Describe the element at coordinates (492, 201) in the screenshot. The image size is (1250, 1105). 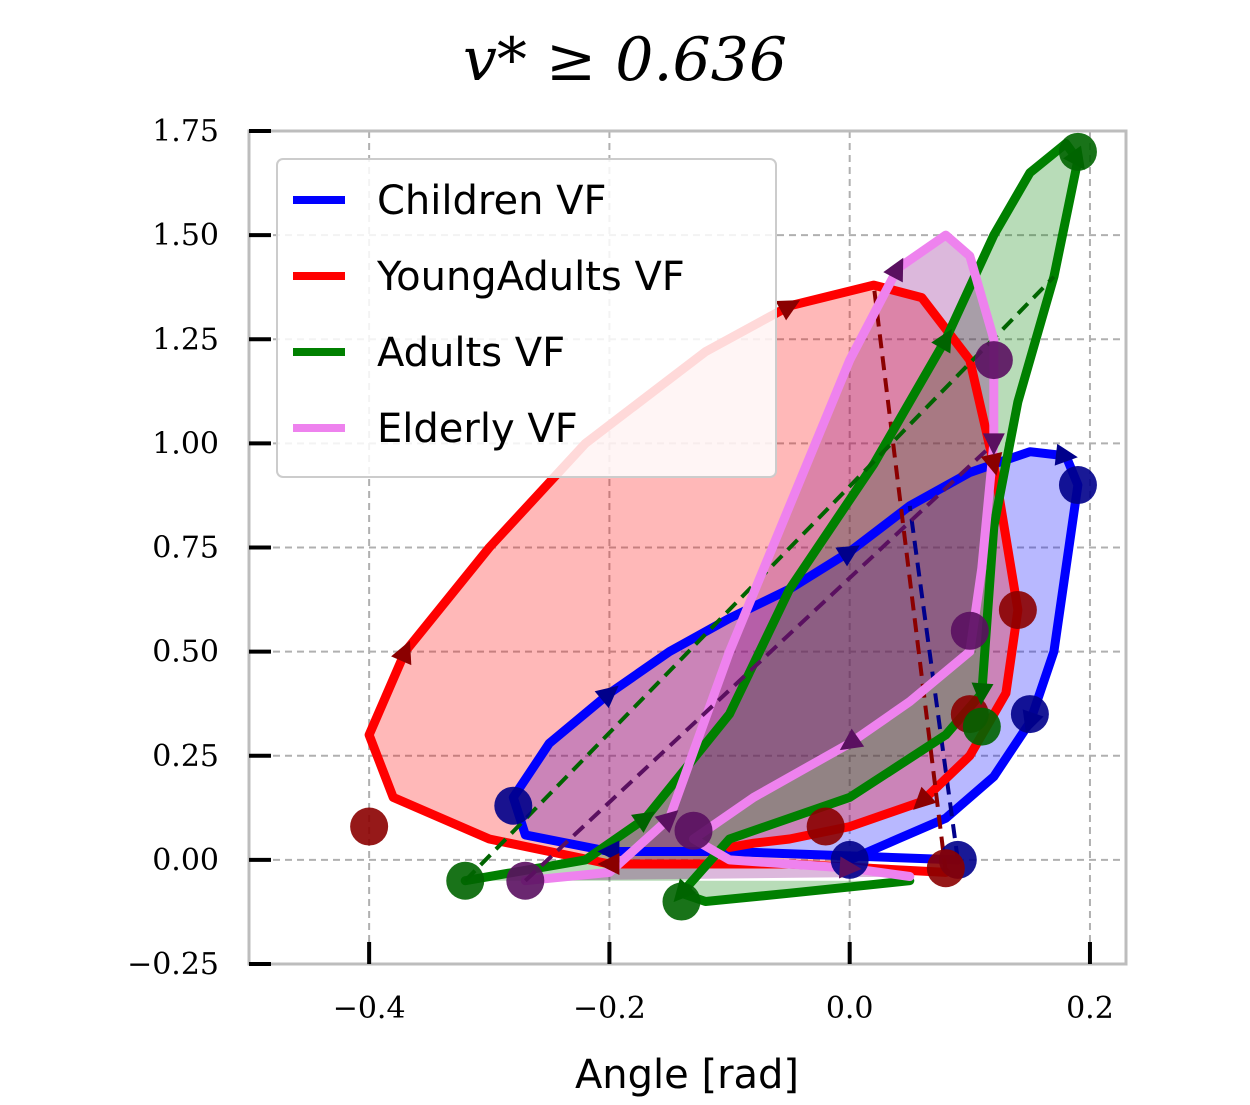
I see `legend-label: Children VF` at that location.